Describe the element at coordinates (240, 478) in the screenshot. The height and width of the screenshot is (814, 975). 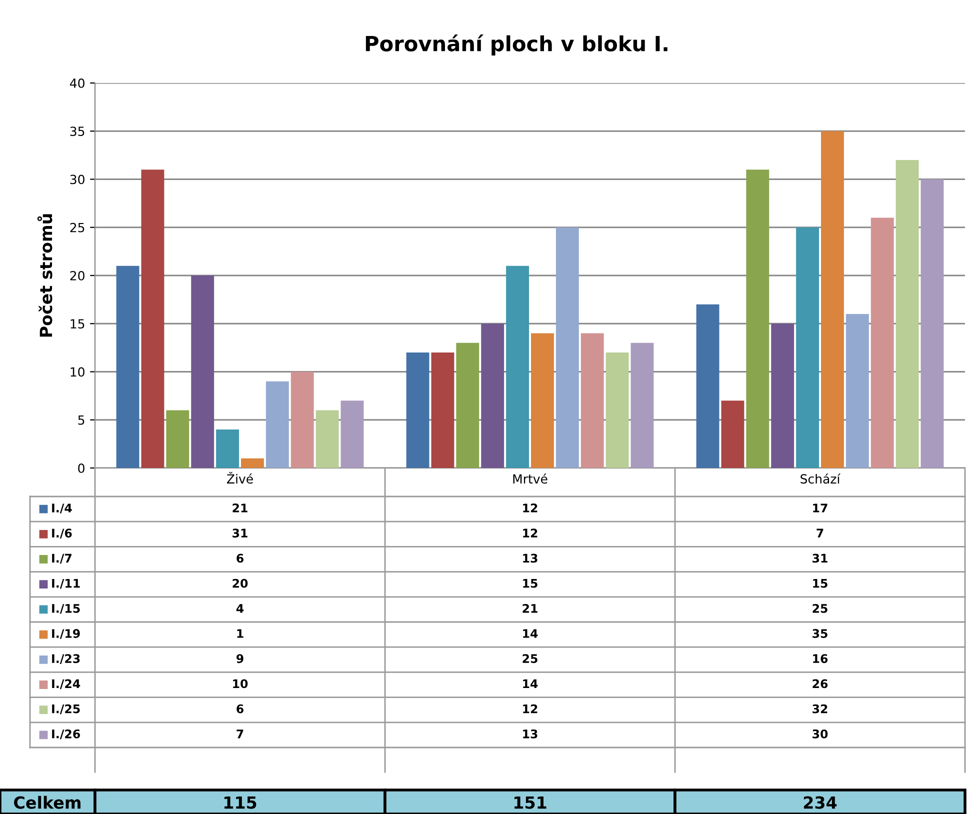
I see `x-tick-label: Živé` at that location.